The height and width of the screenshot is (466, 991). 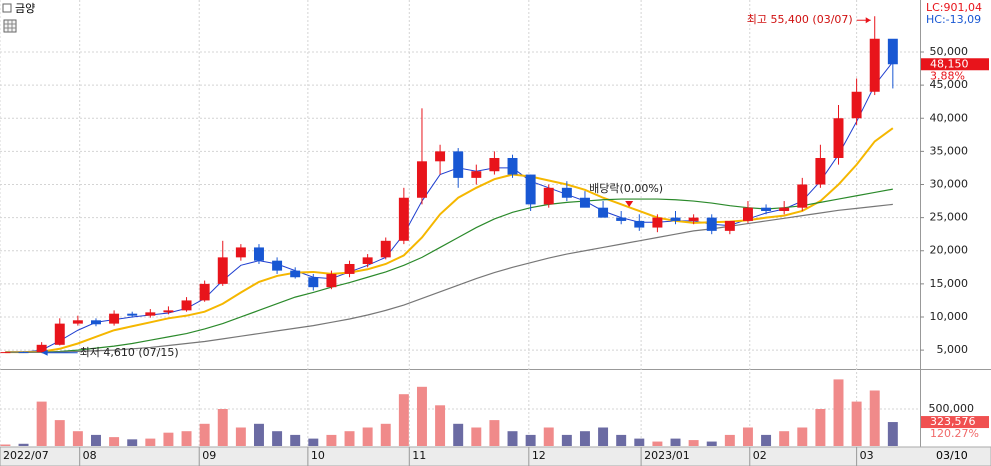 What do you see at coordinates (949, 63) in the screenshot?
I see `price-label: 48,150` at bounding box center [949, 63].